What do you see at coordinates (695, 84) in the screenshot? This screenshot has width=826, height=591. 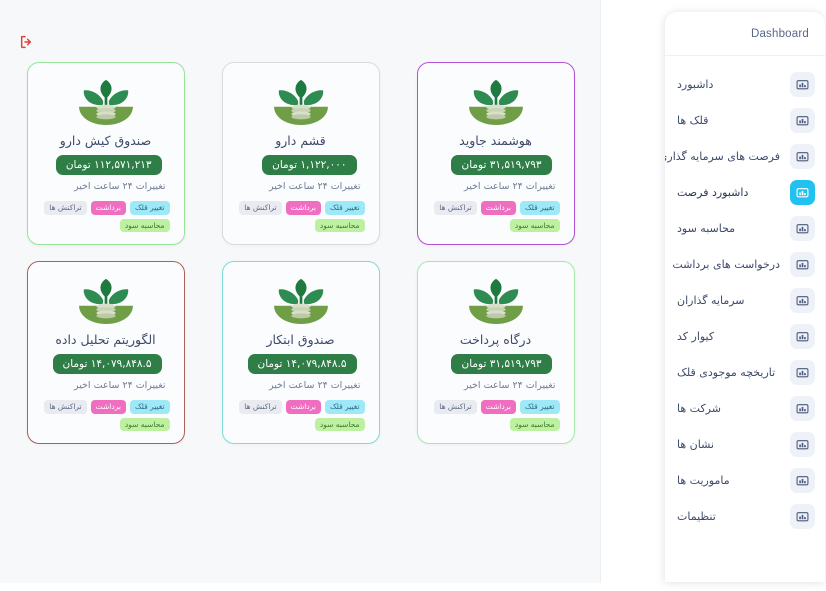 I see `sidebar-item-label: داشبورد` at bounding box center [695, 84].